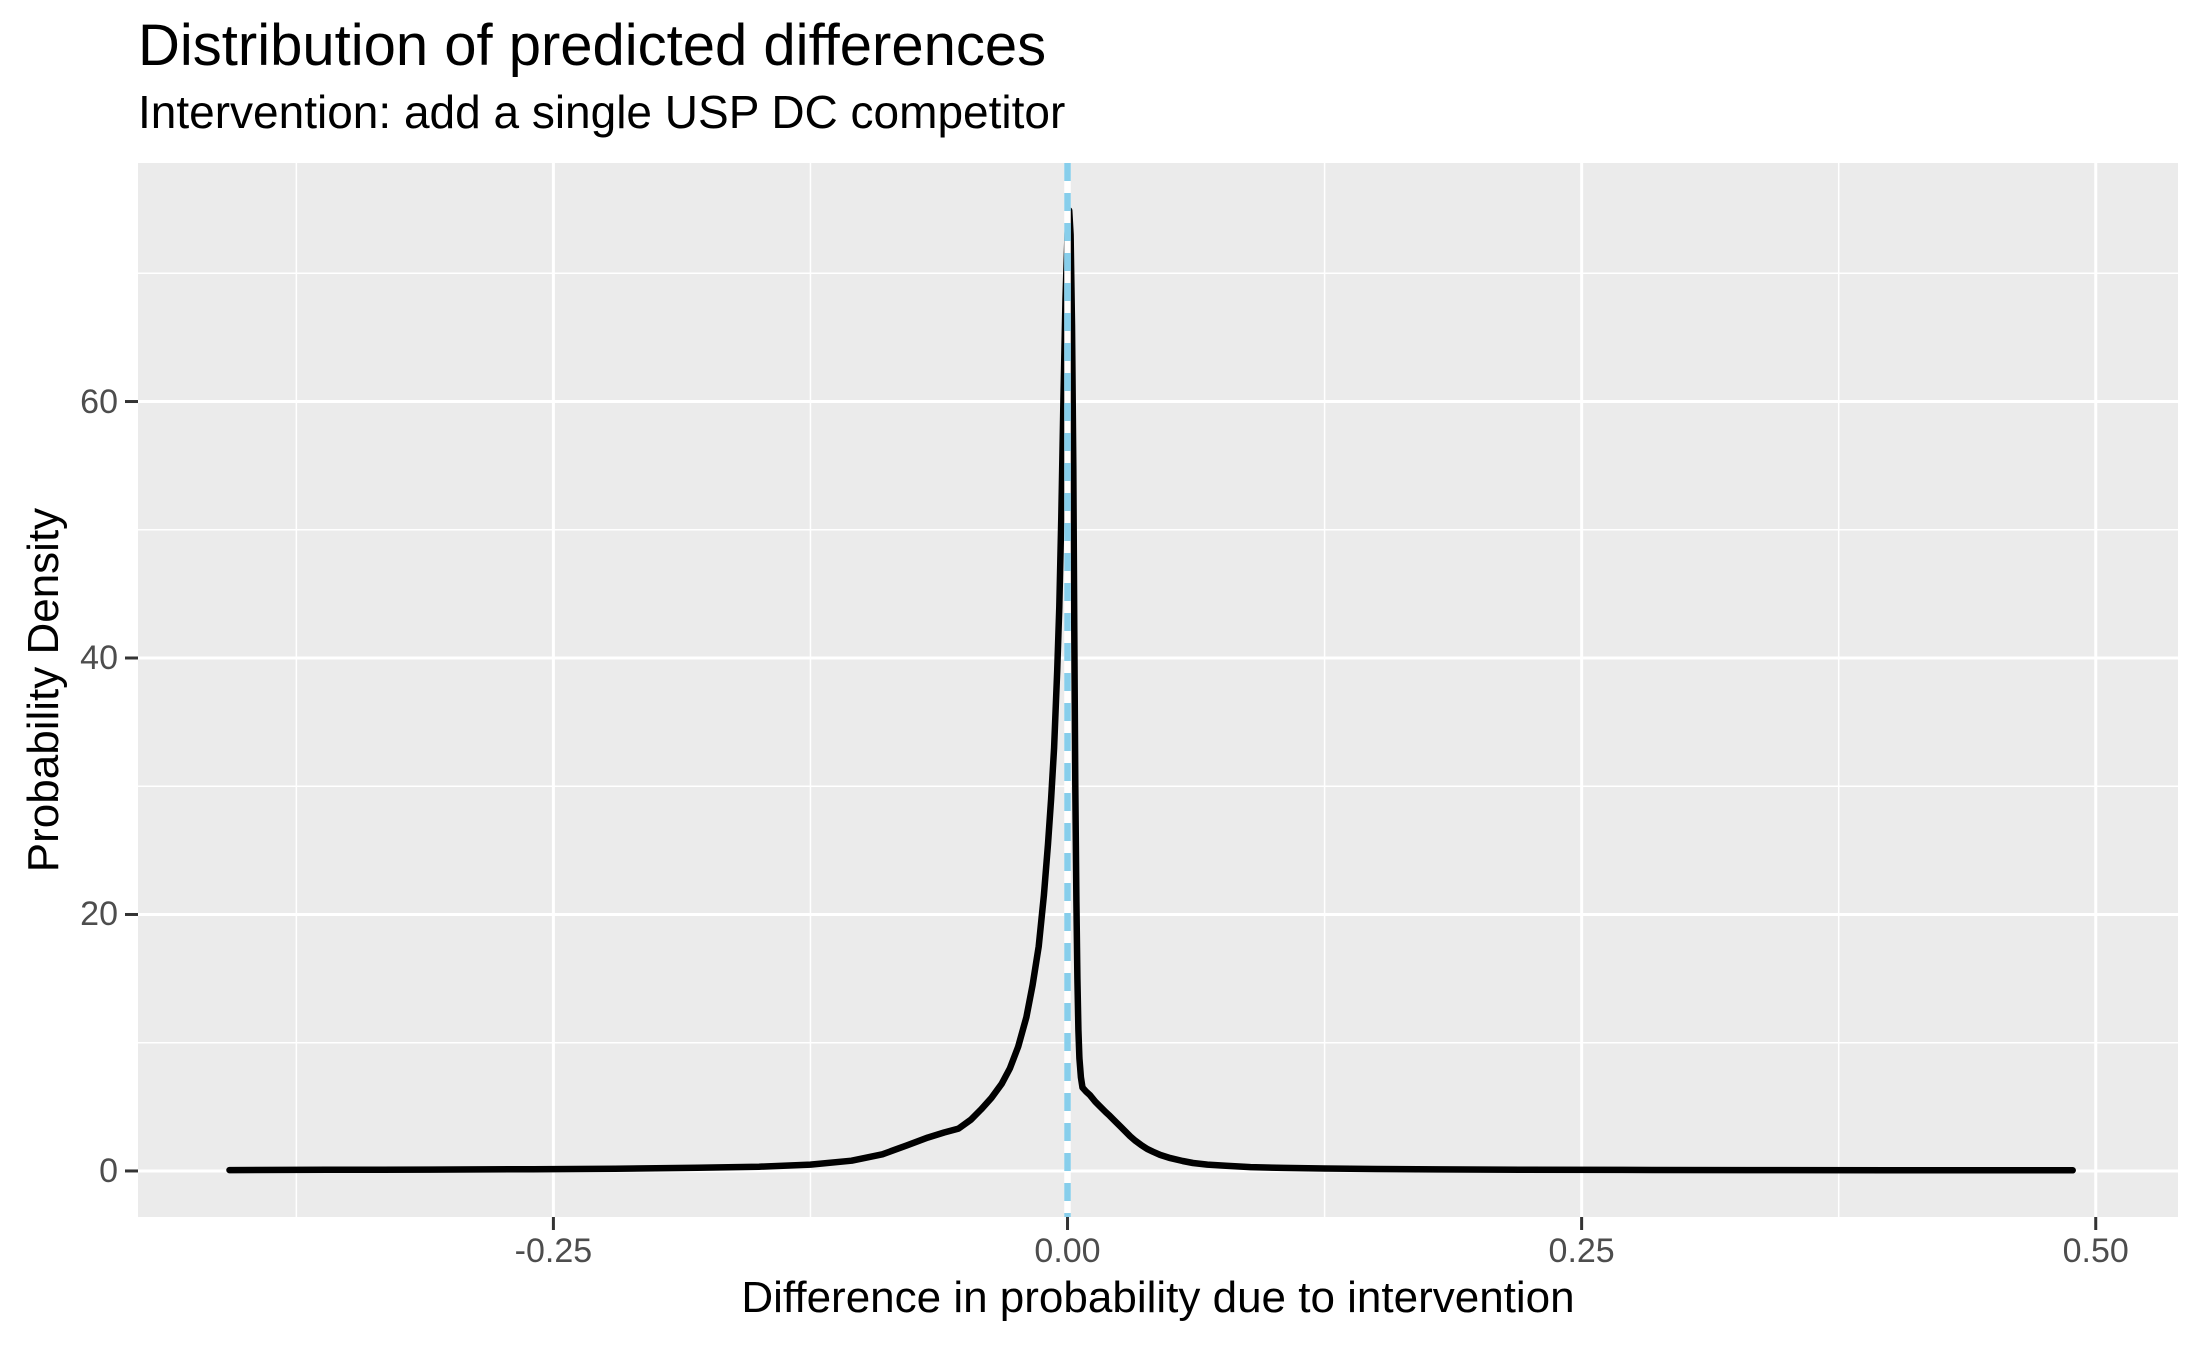  I want to click on x-tick-label: 0.25, so click(1581, 1251).